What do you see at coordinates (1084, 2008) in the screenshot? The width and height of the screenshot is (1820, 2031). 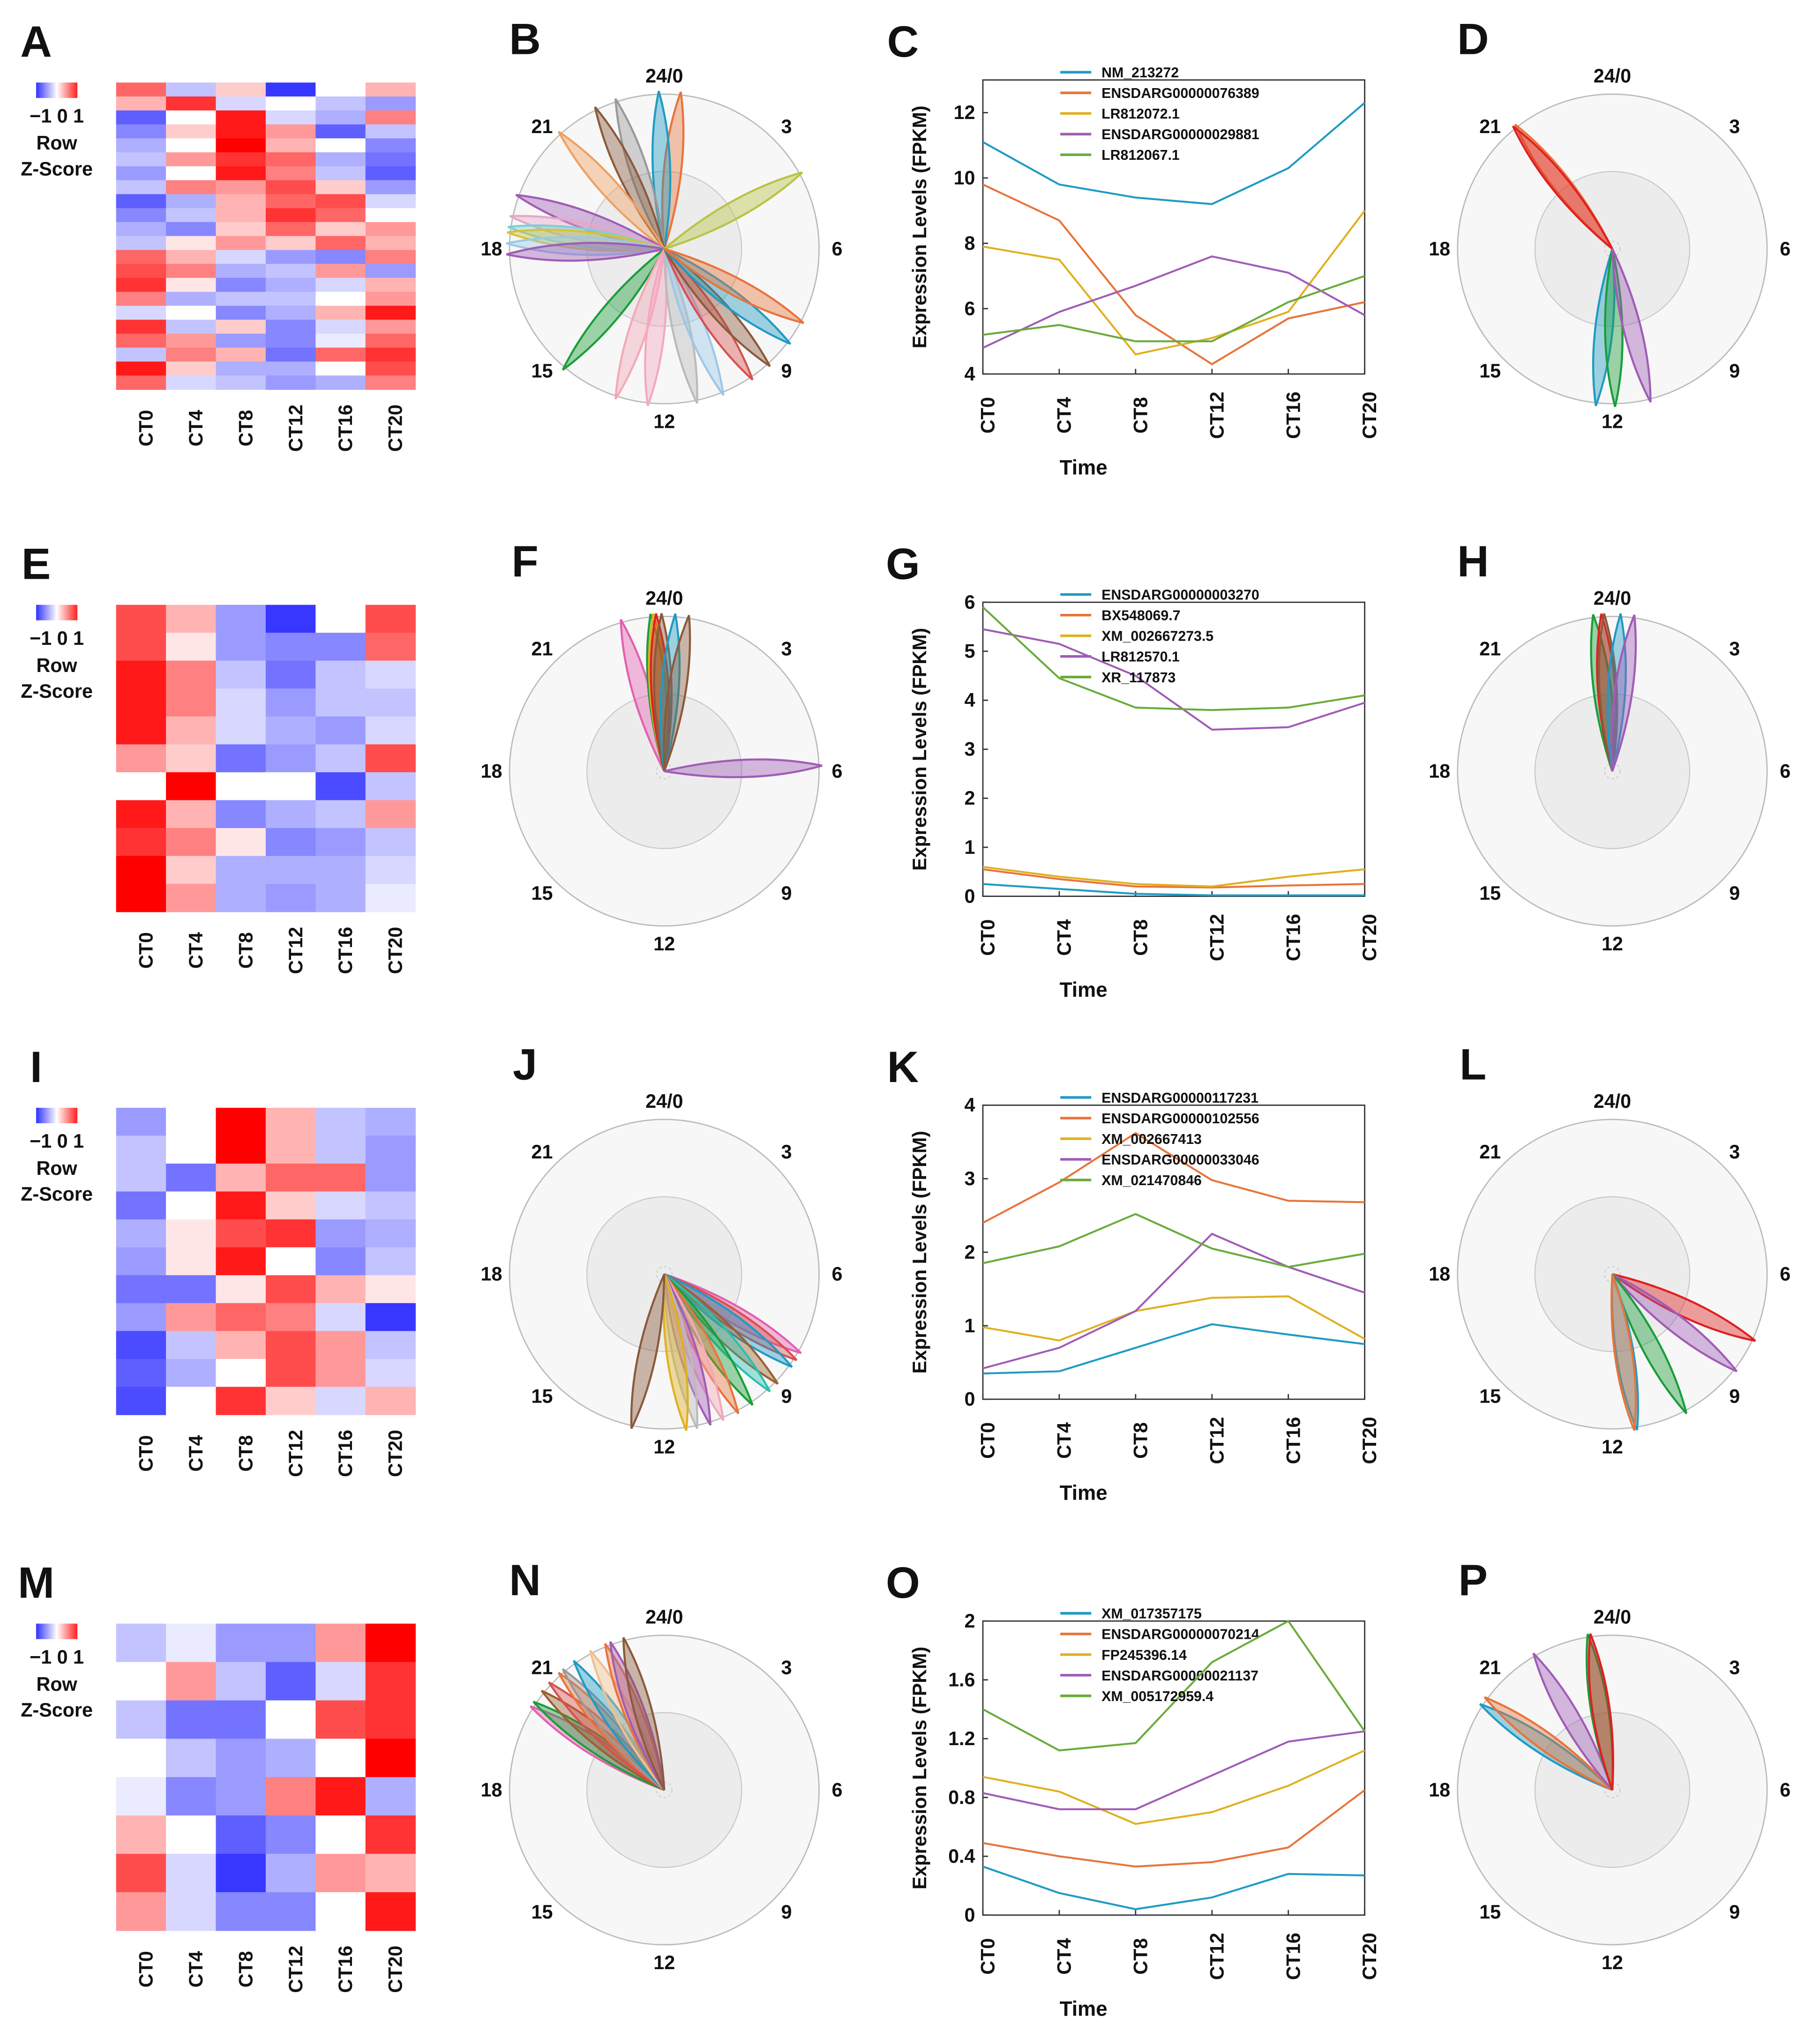 I see `x-axis-label: Time` at bounding box center [1084, 2008].